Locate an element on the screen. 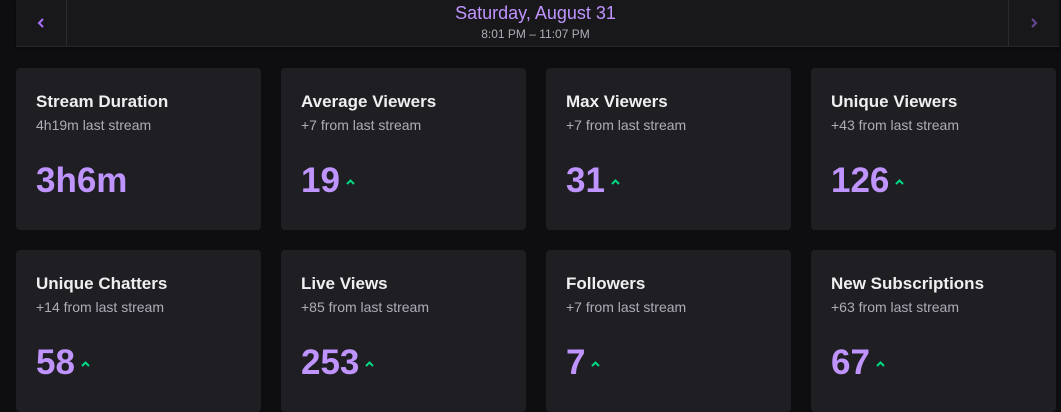 This screenshot has height=412, width=1061. stat-value-row: 126 is located at coordinates (868, 181).